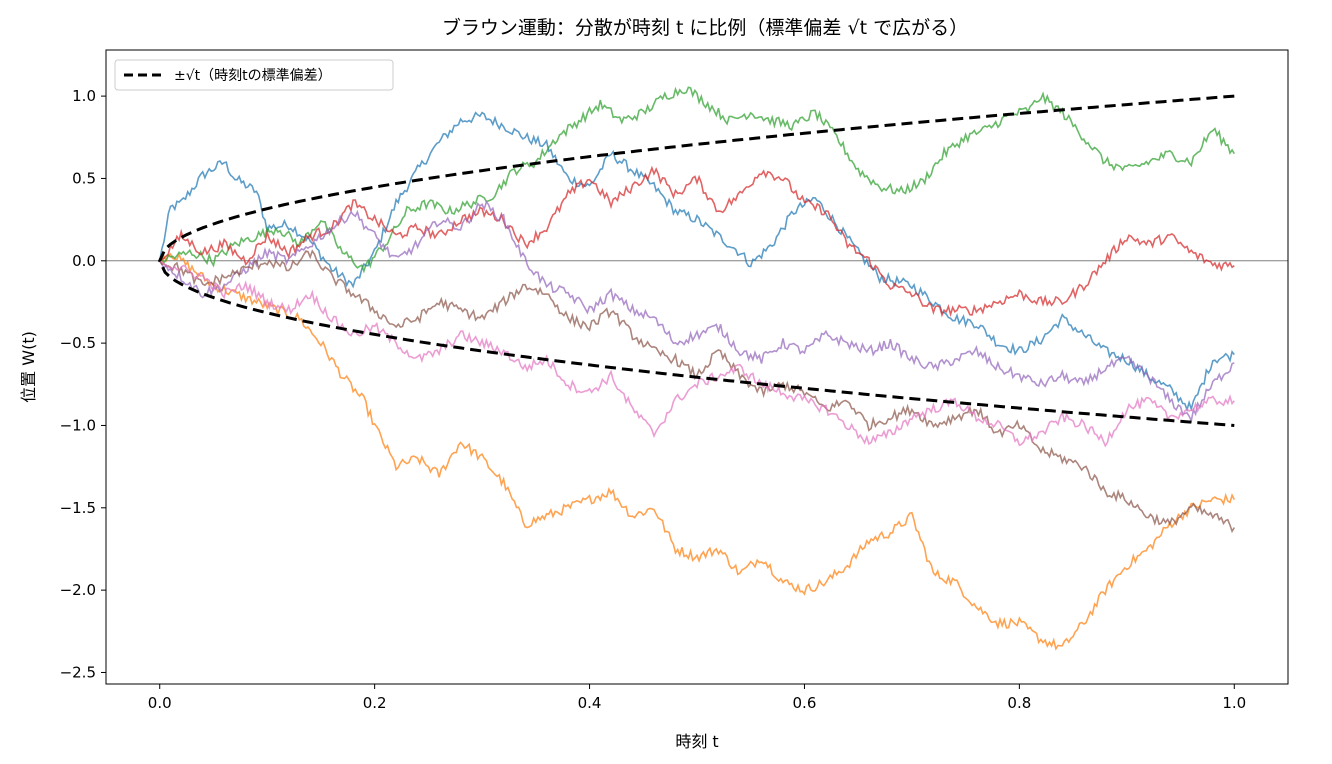 Image resolution: width=1332 pixels, height=764 pixels. I want to click on y-tick-label--0.5: −0.5, so click(78, 343).